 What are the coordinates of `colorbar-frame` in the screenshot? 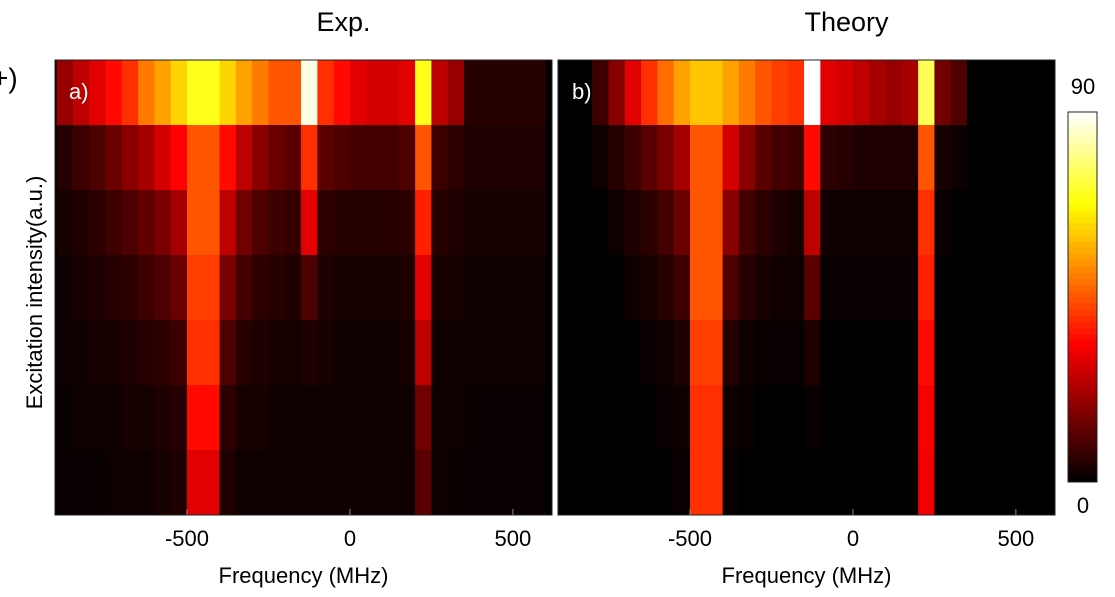 It's located at (1082, 297).